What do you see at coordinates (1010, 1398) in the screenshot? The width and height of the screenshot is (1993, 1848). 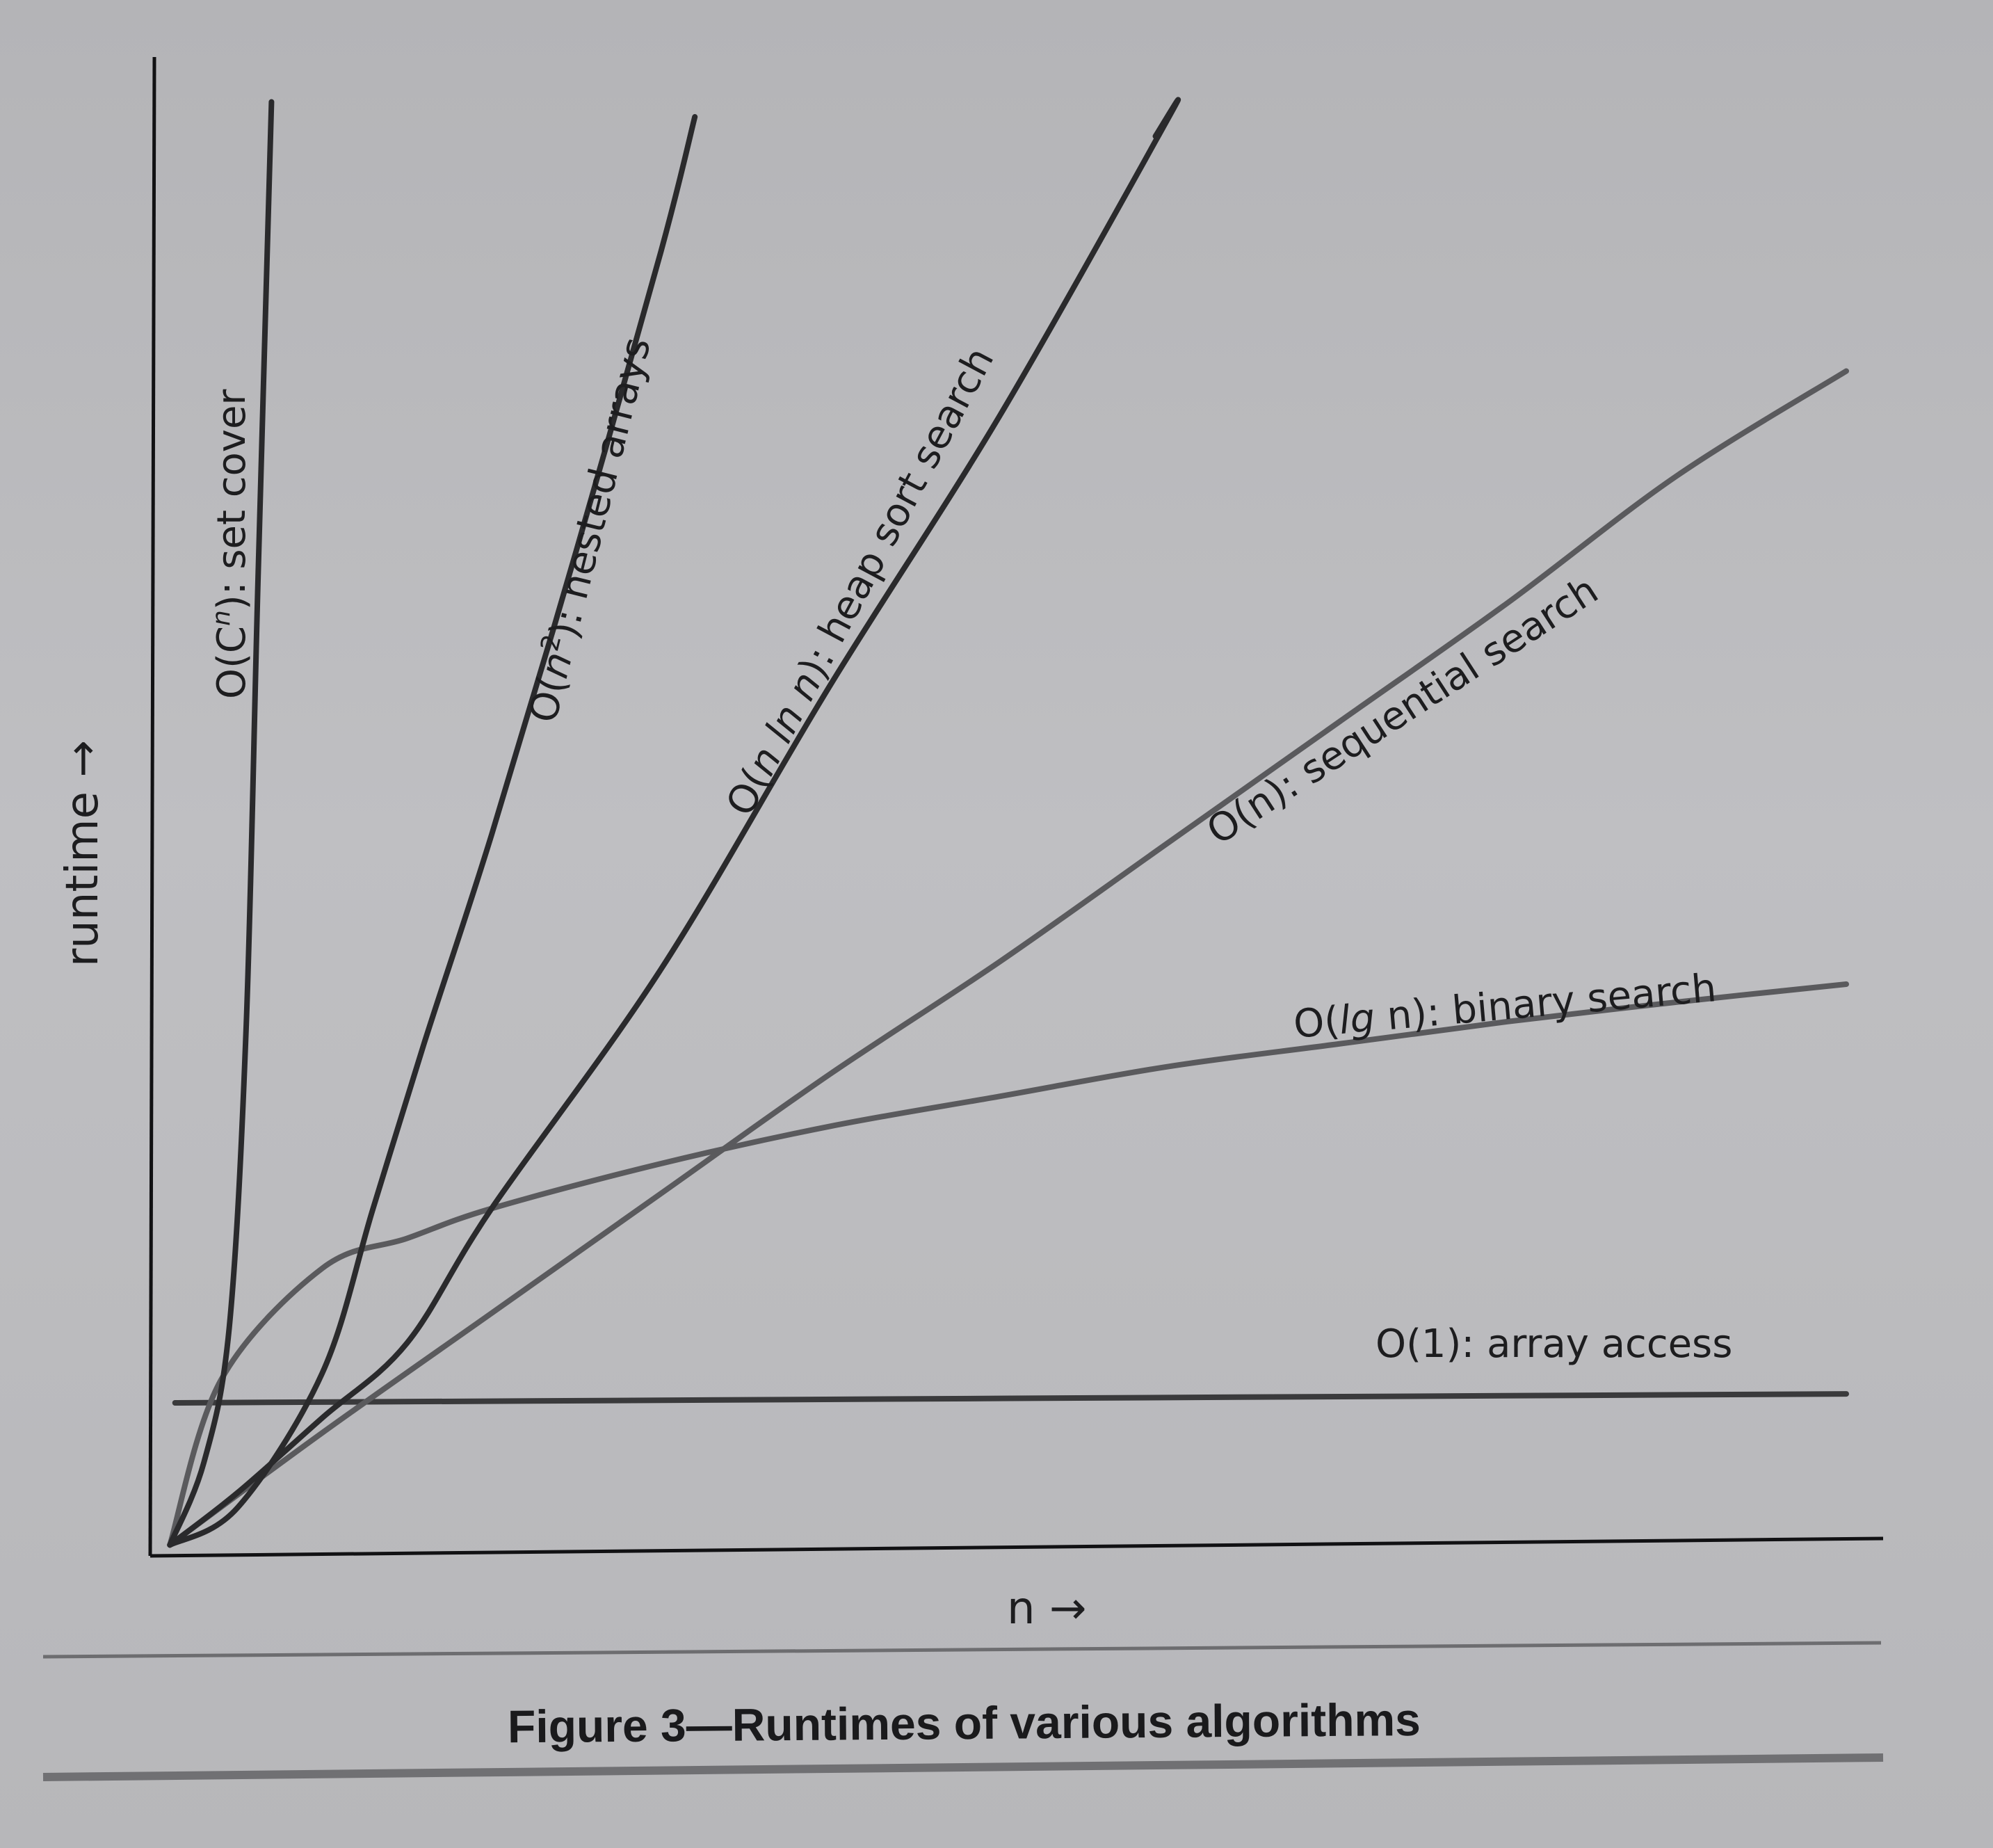 I see `series-line-o-1-array-access` at bounding box center [1010, 1398].